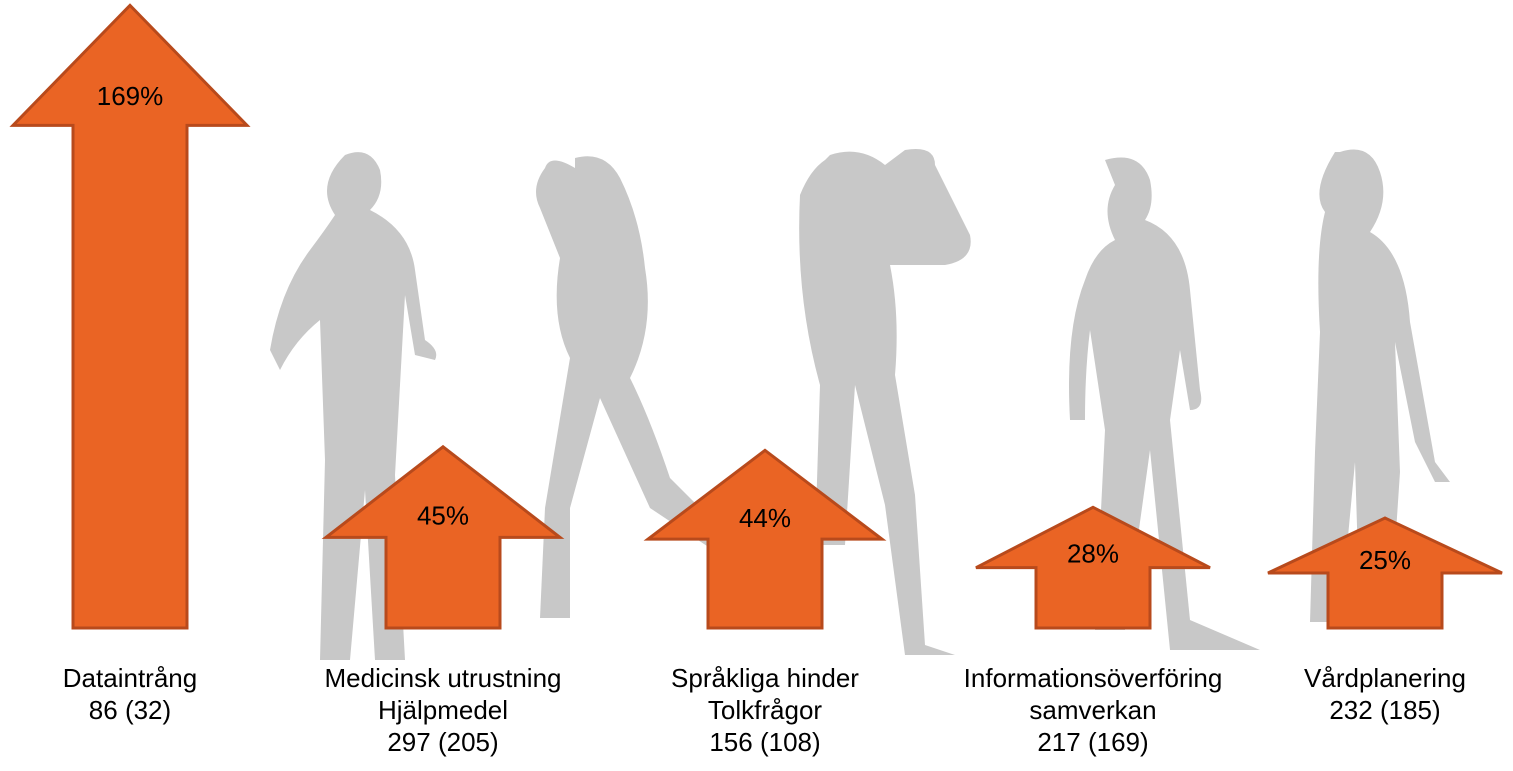 This screenshot has width=1513, height=771. What do you see at coordinates (765, 678) in the screenshot?
I see `category-label: Språkliga hinder` at bounding box center [765, 678].